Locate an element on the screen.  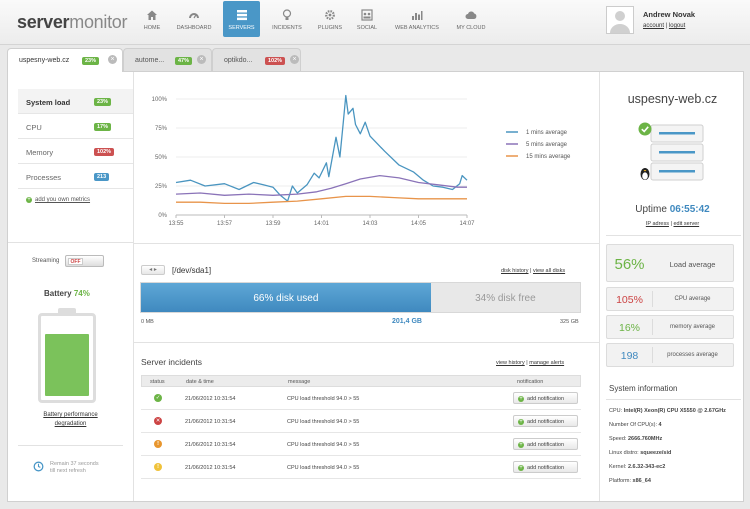
metric-memory: Memory 102% is located at coordinates (75, 151).